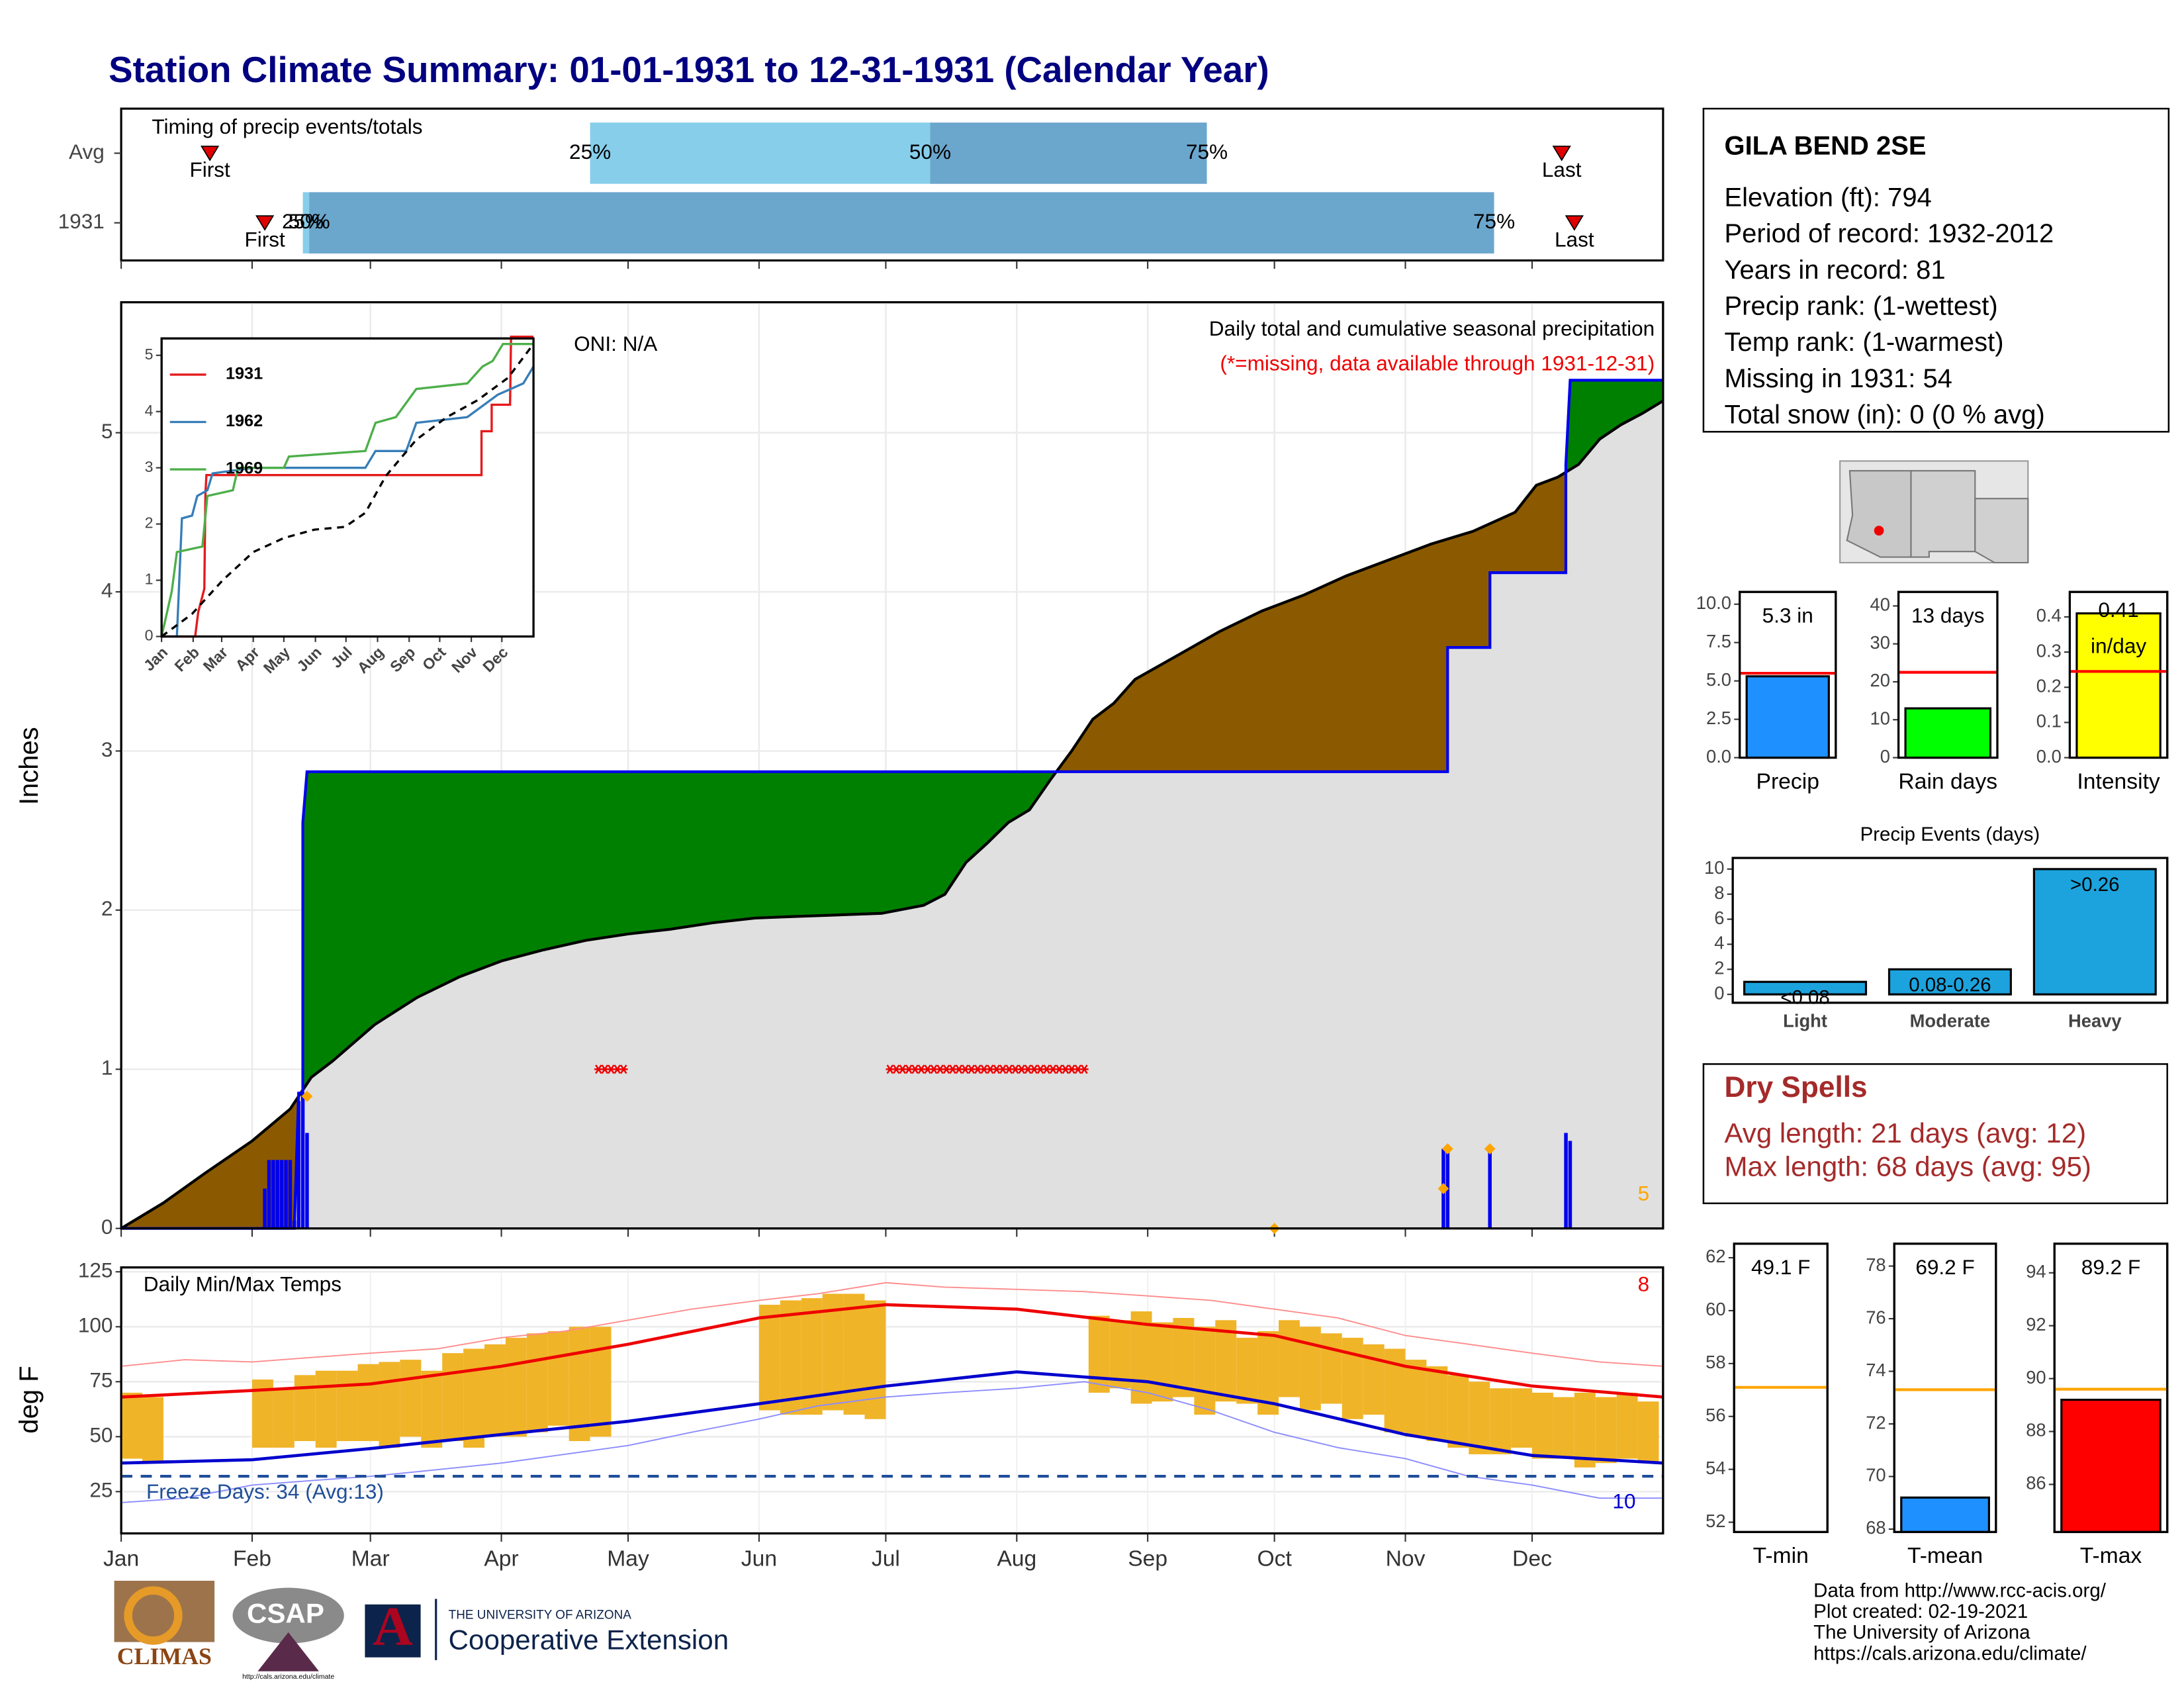  What do you see at coordinates (1880, 718) in the screenshot?
I see `y-tick-label: 10` at bounding box center [1880, 718].